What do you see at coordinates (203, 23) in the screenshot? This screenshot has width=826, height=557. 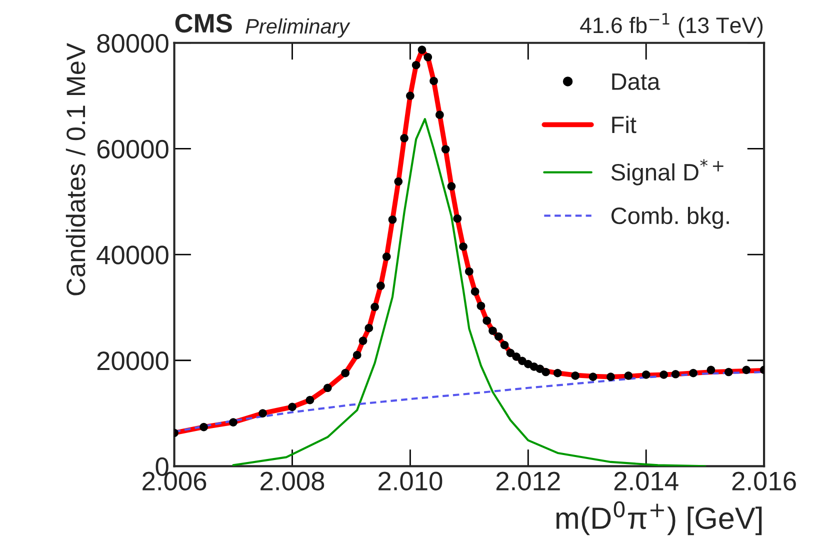 I see `text: CMS` at bounding box center [203, 23].